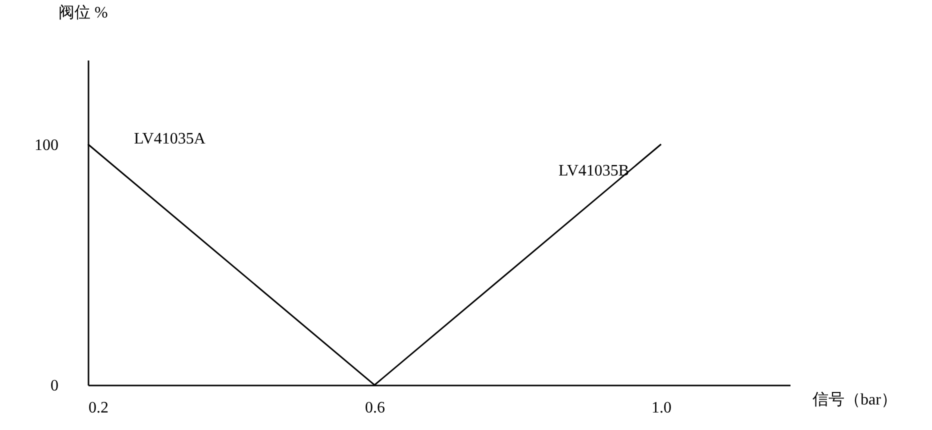  Describe the element at coordinates (170, 139) in the screenshot. I see `series-label: LV41035A` at that location.